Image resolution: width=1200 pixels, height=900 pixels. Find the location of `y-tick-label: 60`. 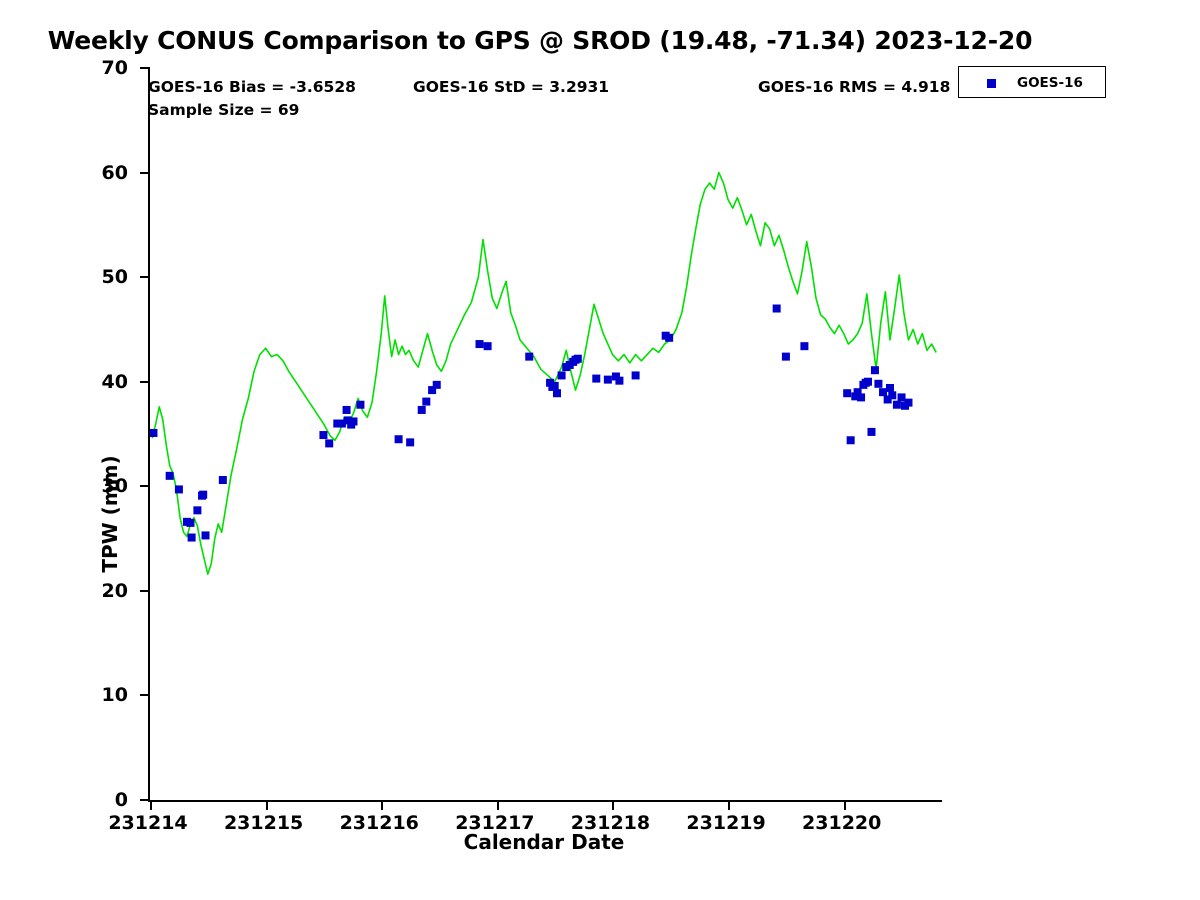

y-tick-label: 60 is located at coordinates (114, 172).